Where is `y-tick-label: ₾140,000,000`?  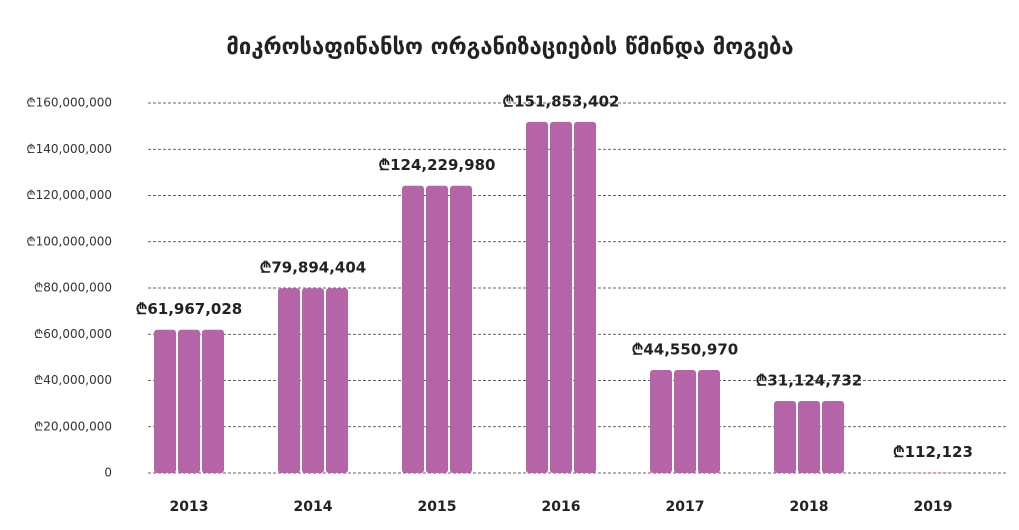 y-tick-label: ₾140,000,000 is located at coordinates (69, 149).